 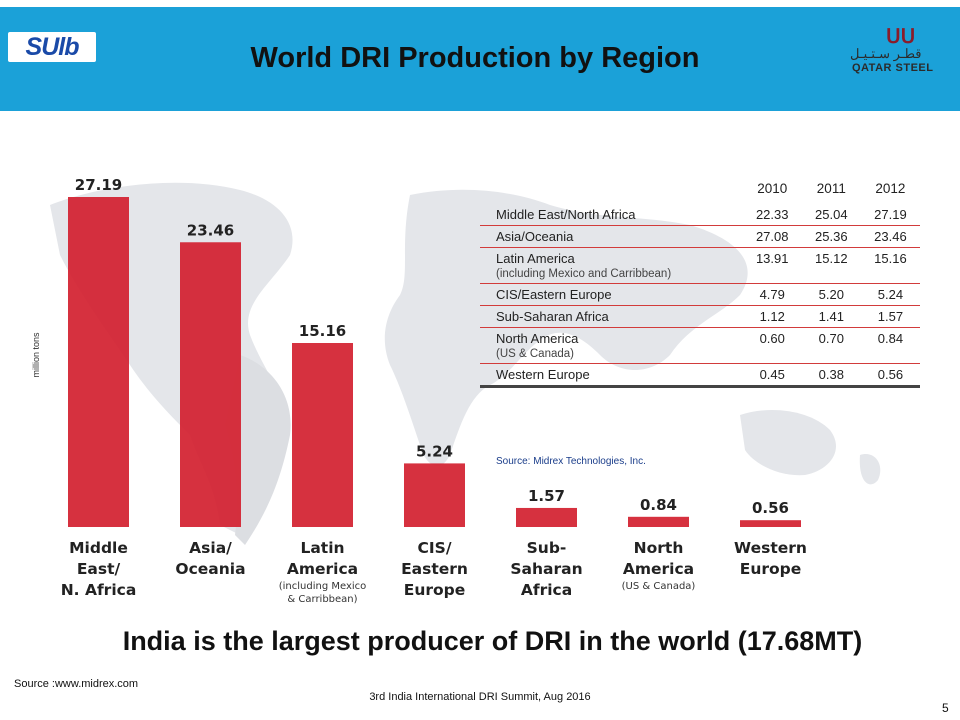 I want to click on category-label-1-1: Oceania, so click(x=210, y=569).